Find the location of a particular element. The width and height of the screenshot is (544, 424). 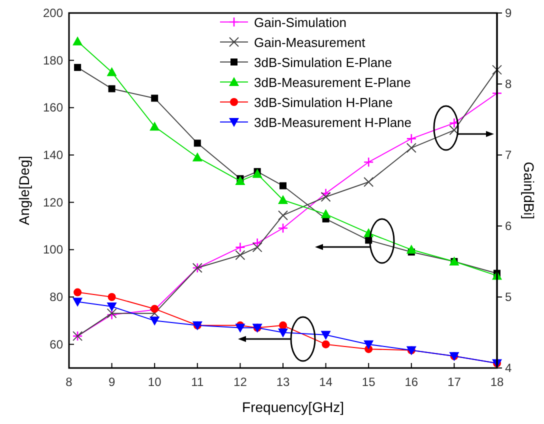

legend-label: 3dB-Simulation H-Plane is located at coordinates (323, 102).